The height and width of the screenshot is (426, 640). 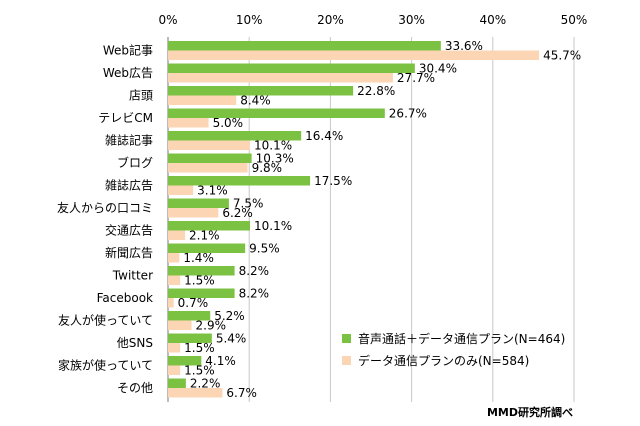 I want to click on value-label-voice-data: 30.4%, so click(x=438, y=69).